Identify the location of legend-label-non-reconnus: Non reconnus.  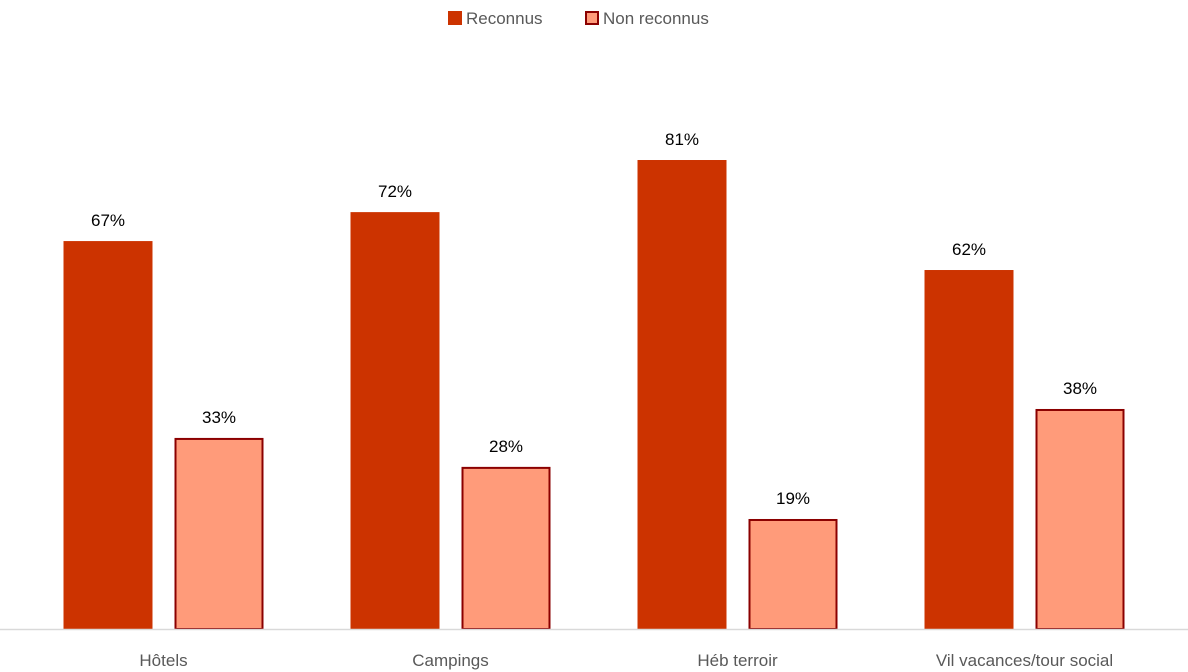
(656, 18).